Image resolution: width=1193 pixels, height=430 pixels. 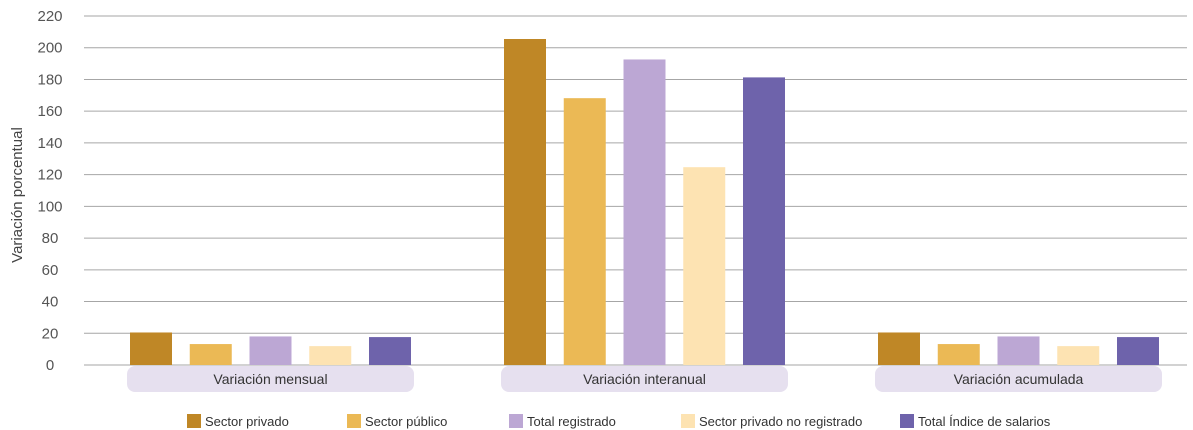 I want to click on category-label-text: Variación acumulada, so click(x=1019, y=379).